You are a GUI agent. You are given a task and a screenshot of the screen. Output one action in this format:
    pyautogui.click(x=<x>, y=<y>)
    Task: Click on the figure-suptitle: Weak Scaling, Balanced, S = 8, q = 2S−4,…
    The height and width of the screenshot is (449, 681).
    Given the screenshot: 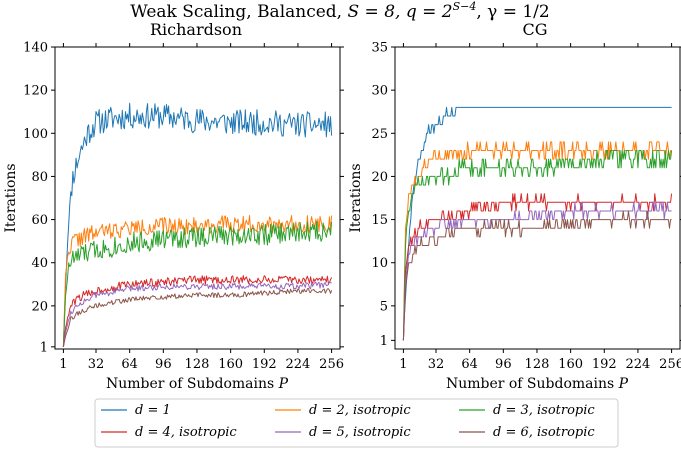 What is the action you would take?
    pyautogui.click(x=339, y=11)
    